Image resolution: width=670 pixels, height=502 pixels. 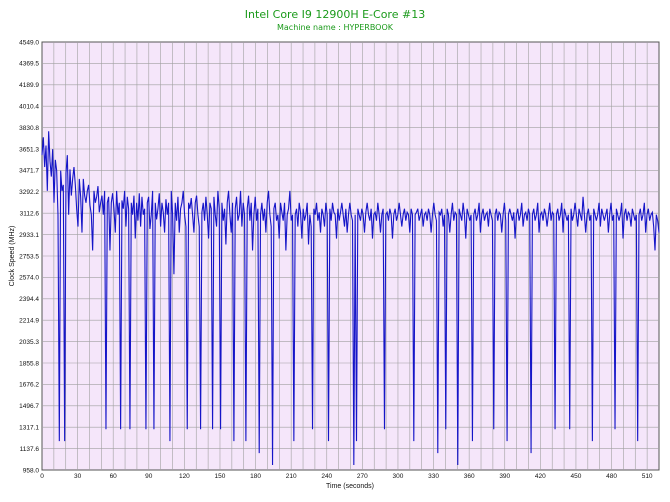 What do you see at coordinates (114, 476) in the screenshot?
I see `x-tick-label: 60` at bounding box center [114, 476].